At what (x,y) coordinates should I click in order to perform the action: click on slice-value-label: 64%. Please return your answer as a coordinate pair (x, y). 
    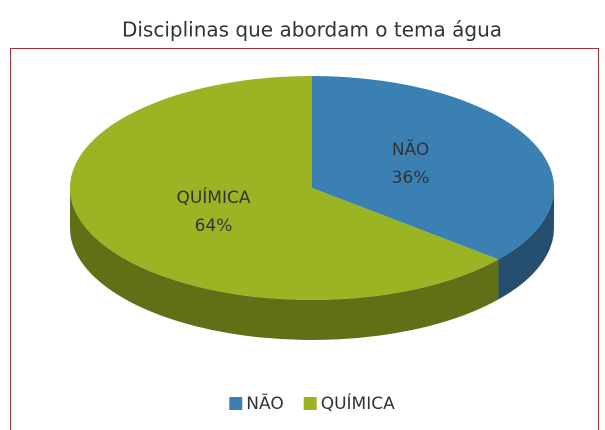
    Looking at the image, I should click on (214, 226).